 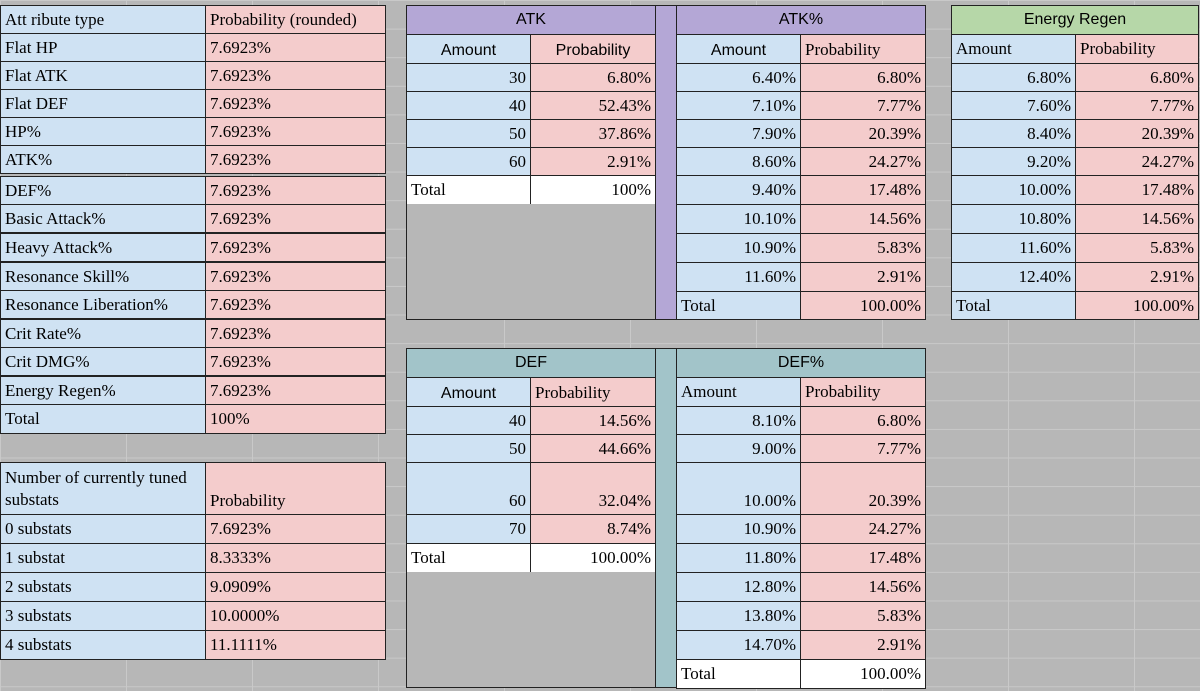 I want to click on atk-total-value: 100%, so click(x=593, y=190).